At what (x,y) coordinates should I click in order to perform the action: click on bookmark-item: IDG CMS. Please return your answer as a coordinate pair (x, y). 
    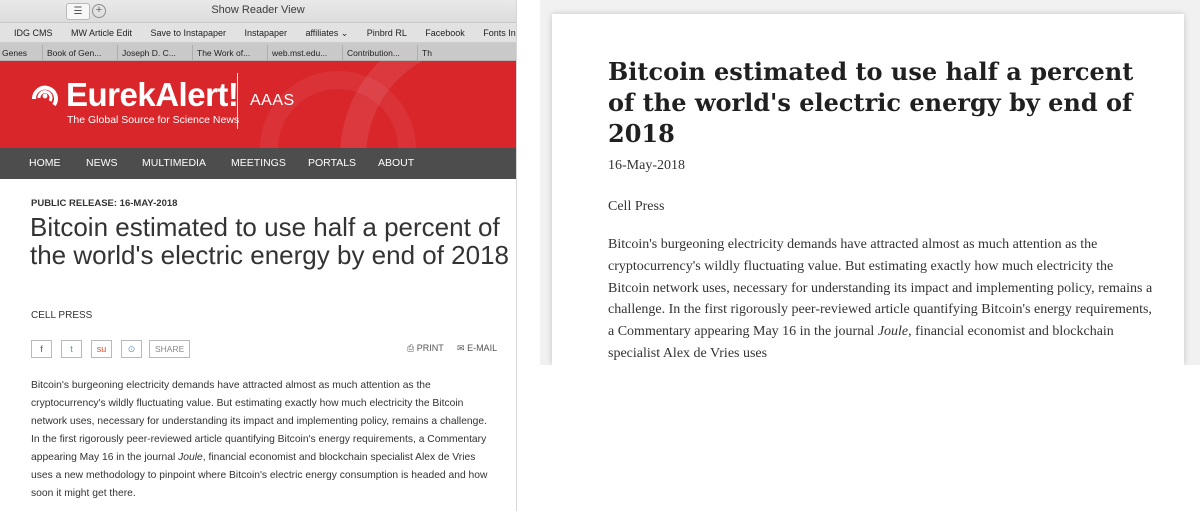
    Looking at the image, I should click on (33, 33).